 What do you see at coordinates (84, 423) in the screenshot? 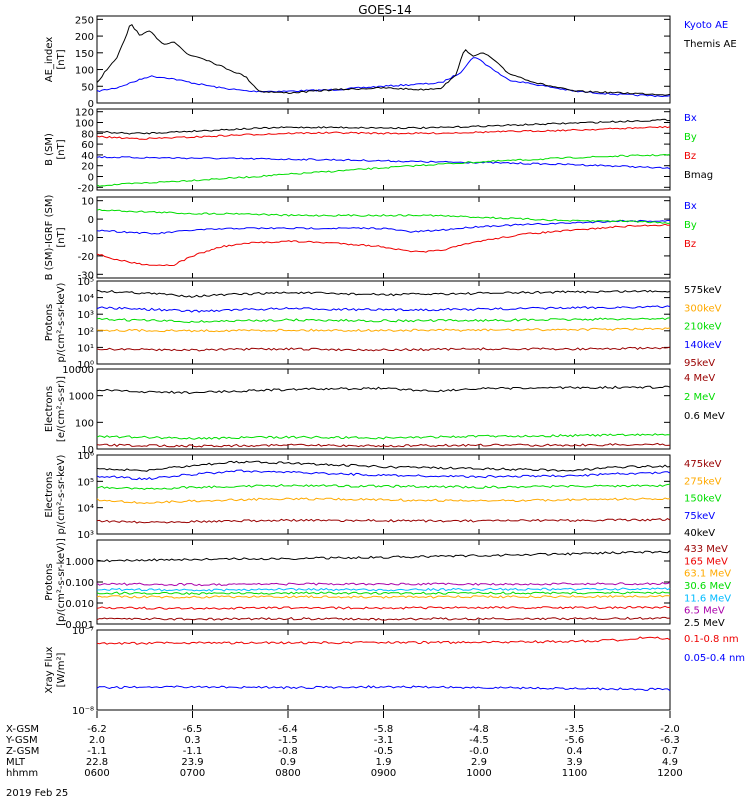
I see `y-tick-label: 100` at bounding box center [84, 423].